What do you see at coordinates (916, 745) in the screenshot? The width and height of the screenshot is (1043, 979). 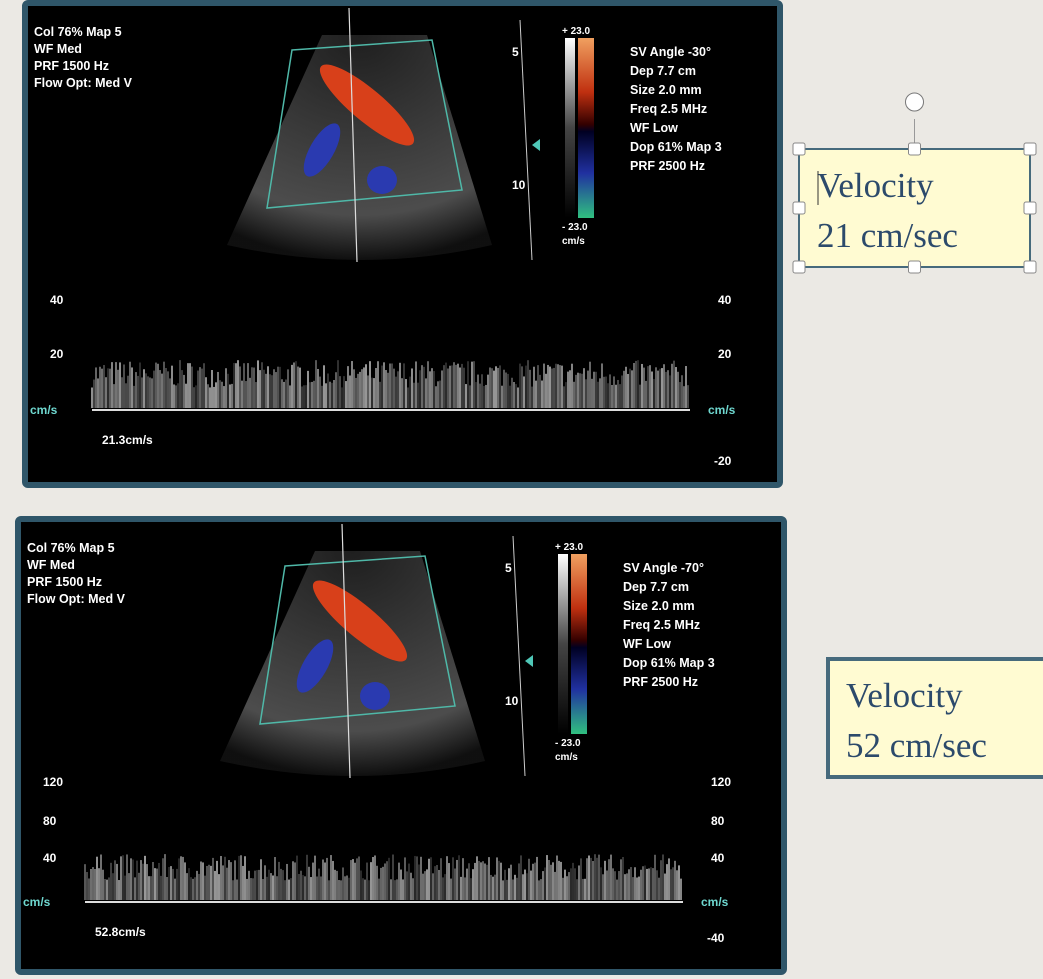 I see `annotation-text: 52 cm/sec` at bounding box center [916, 745].